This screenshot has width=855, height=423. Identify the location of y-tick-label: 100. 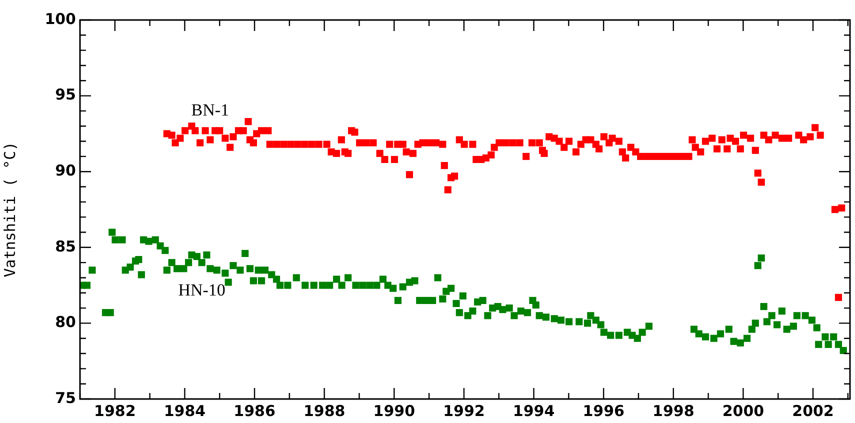
(60, 19).